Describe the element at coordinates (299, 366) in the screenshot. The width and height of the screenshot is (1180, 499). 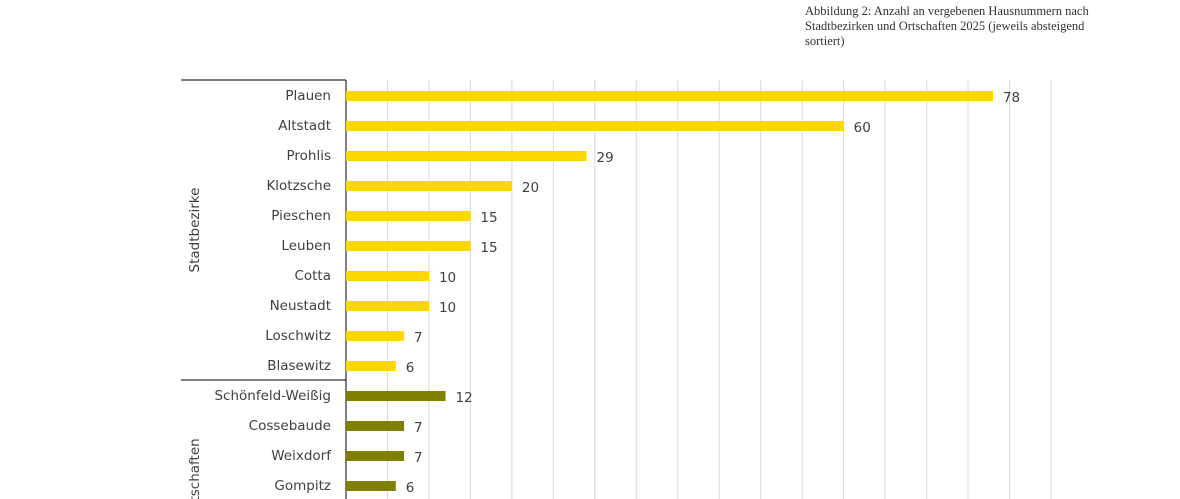
I see `category-label: Blasewitz` at that location.